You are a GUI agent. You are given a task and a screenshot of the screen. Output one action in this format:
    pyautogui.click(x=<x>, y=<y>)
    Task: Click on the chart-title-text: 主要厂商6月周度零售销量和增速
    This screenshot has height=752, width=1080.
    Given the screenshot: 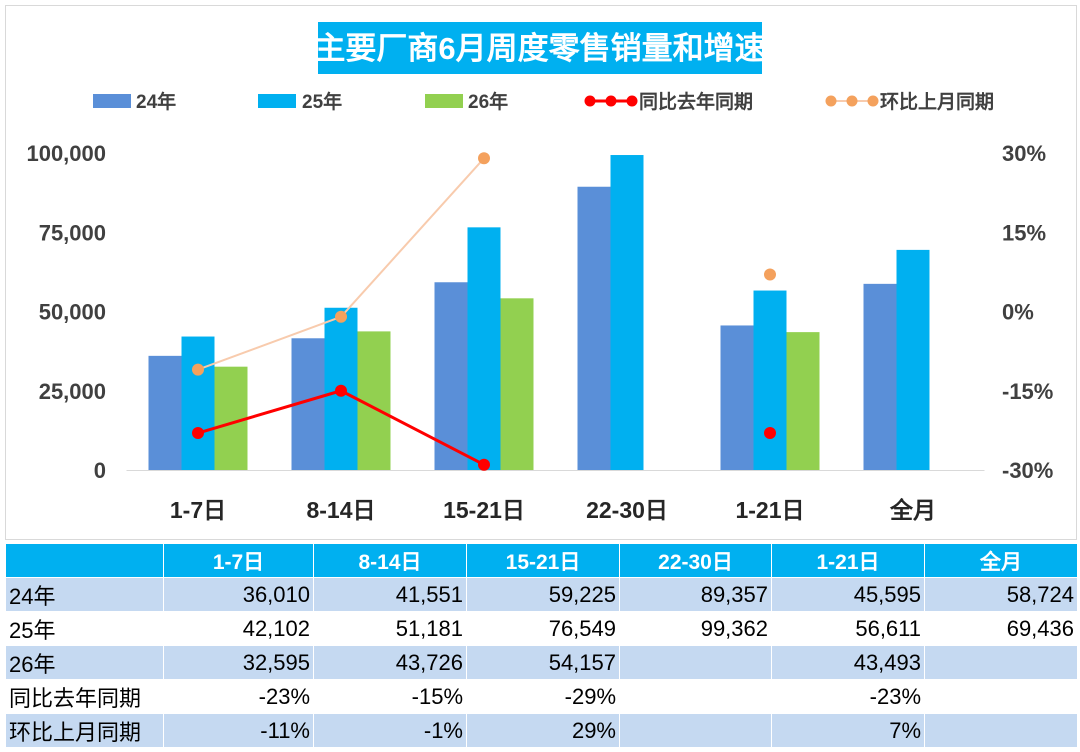 What is the action you would take?
    pyautogui.click(x=539, y=48)
    